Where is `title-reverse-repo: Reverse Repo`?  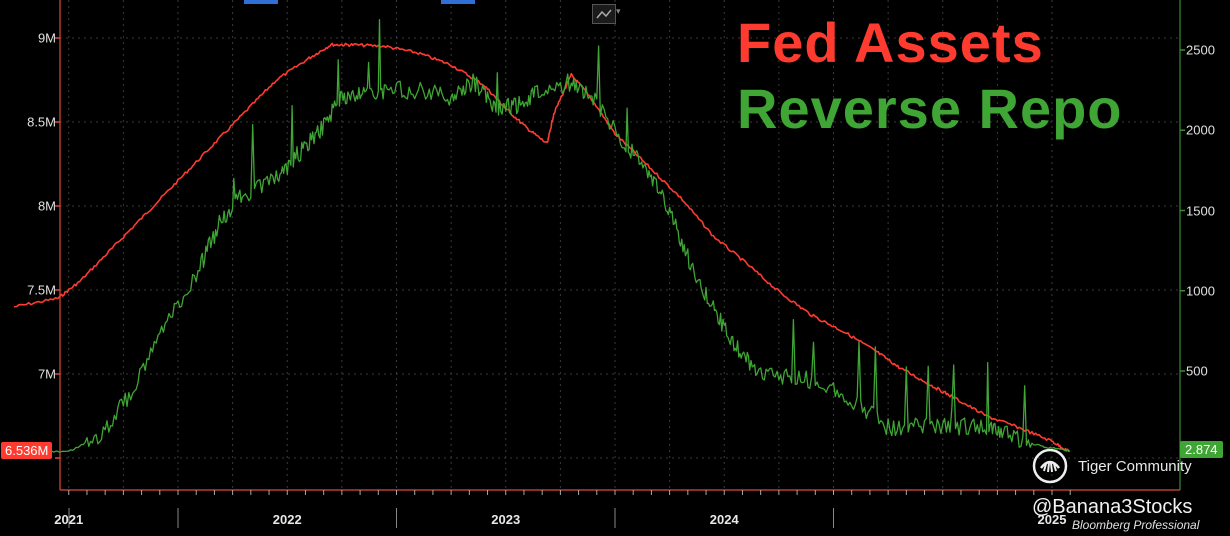 title-reverse-repo: Reverse Repo is located at coordinates (930, 108).